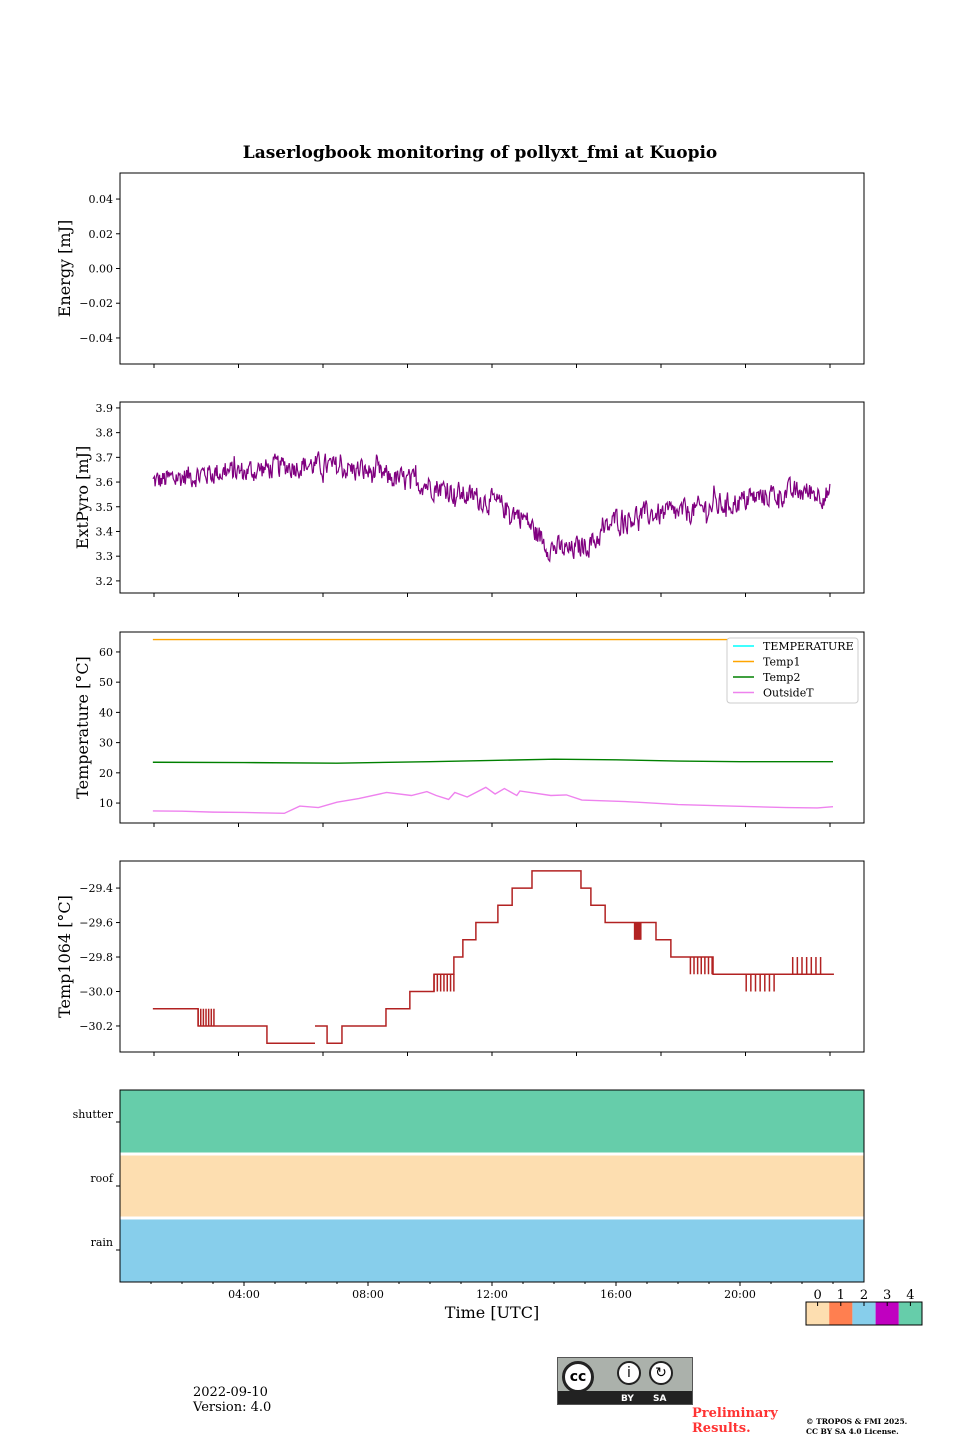 The image size is (960, 1440). I want to click on colorbar-label: 1, so click(841, 1295).